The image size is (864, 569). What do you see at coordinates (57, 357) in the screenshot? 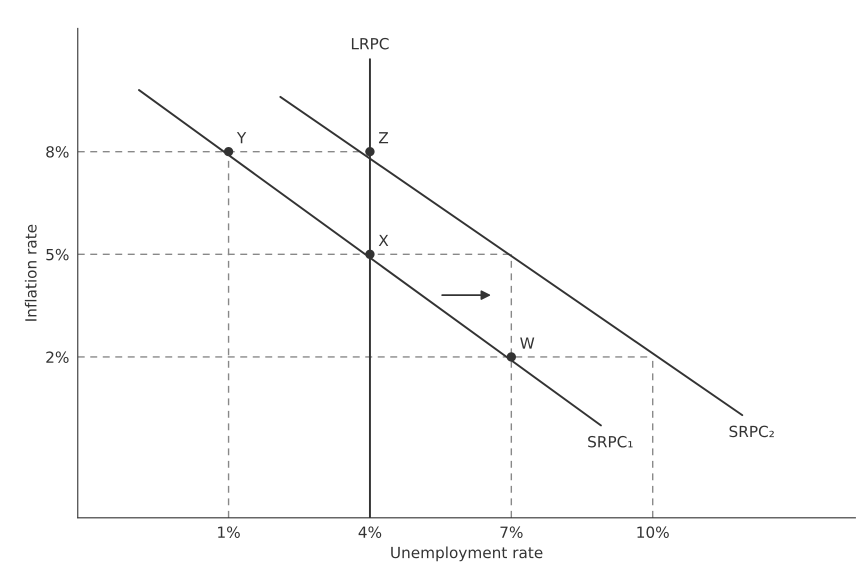
I see `y-tick-label: 2%` at bounding box center [57, 357].